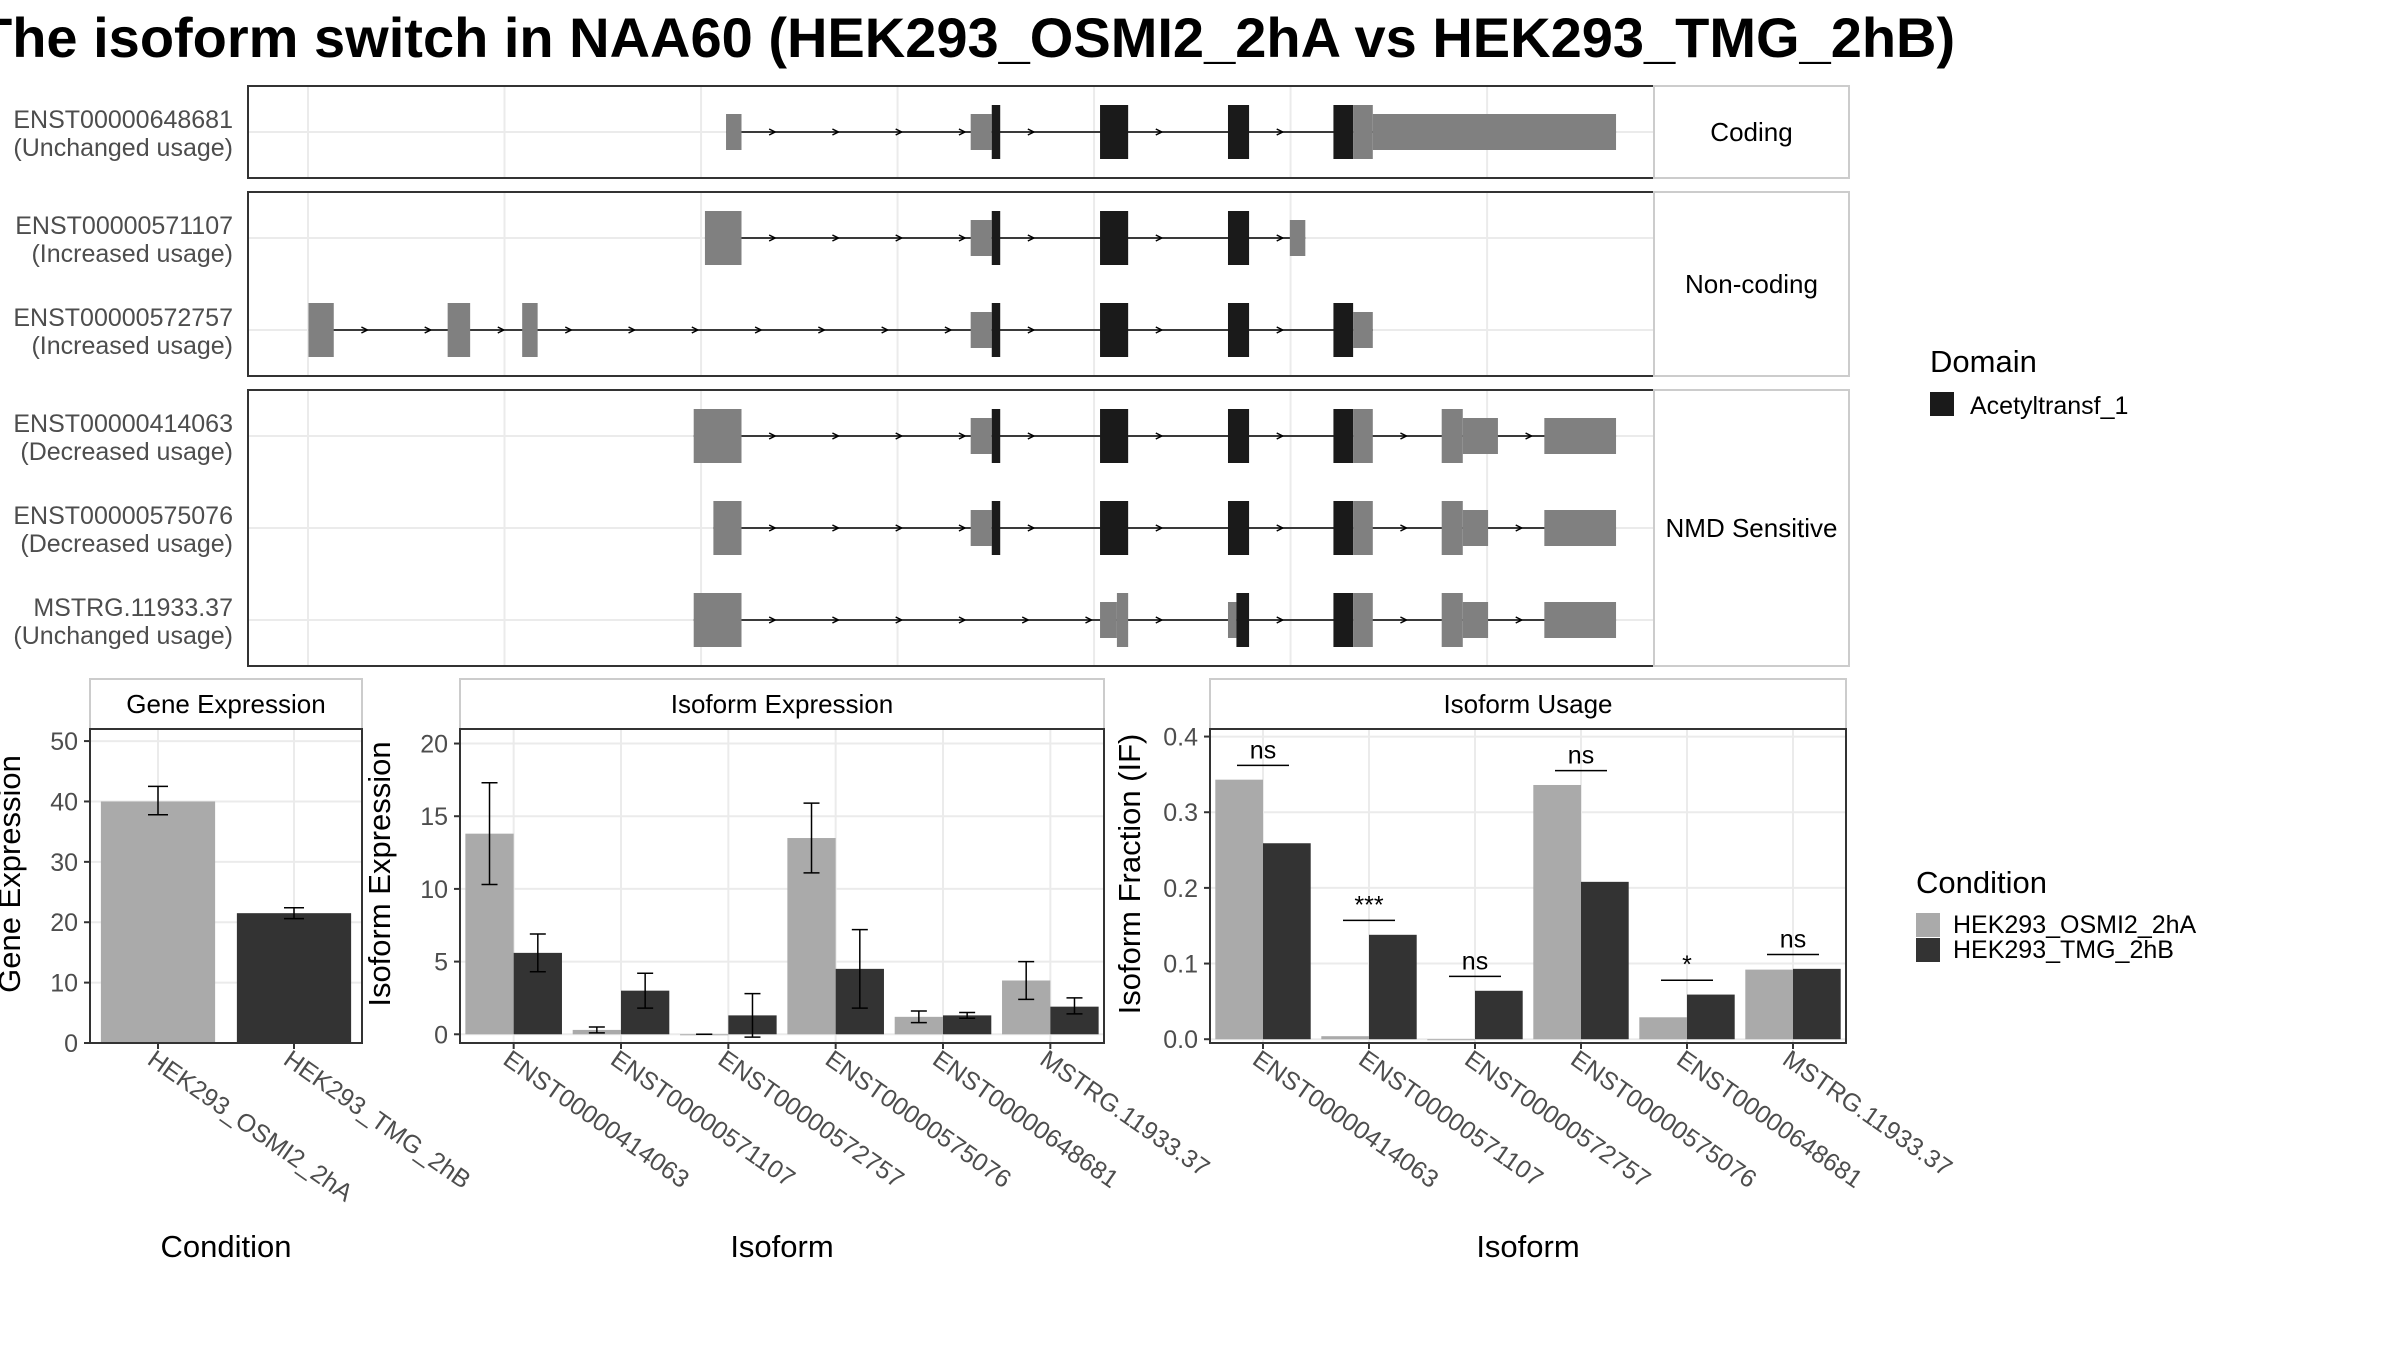 The image size is (2400, 1350). I want to click on legend-swatch, so click(1942, 404).